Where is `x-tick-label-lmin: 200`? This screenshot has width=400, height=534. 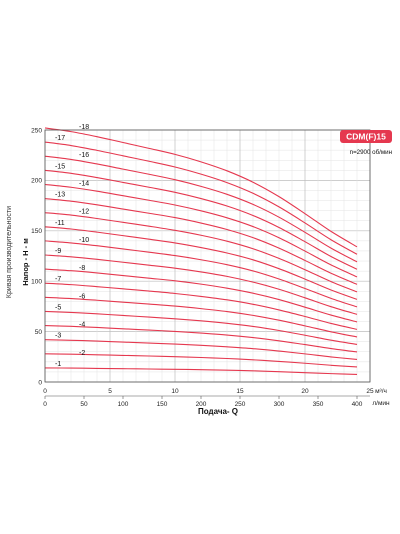 x-tick-label-lmin: 200 is located at coordinates (201, 404).